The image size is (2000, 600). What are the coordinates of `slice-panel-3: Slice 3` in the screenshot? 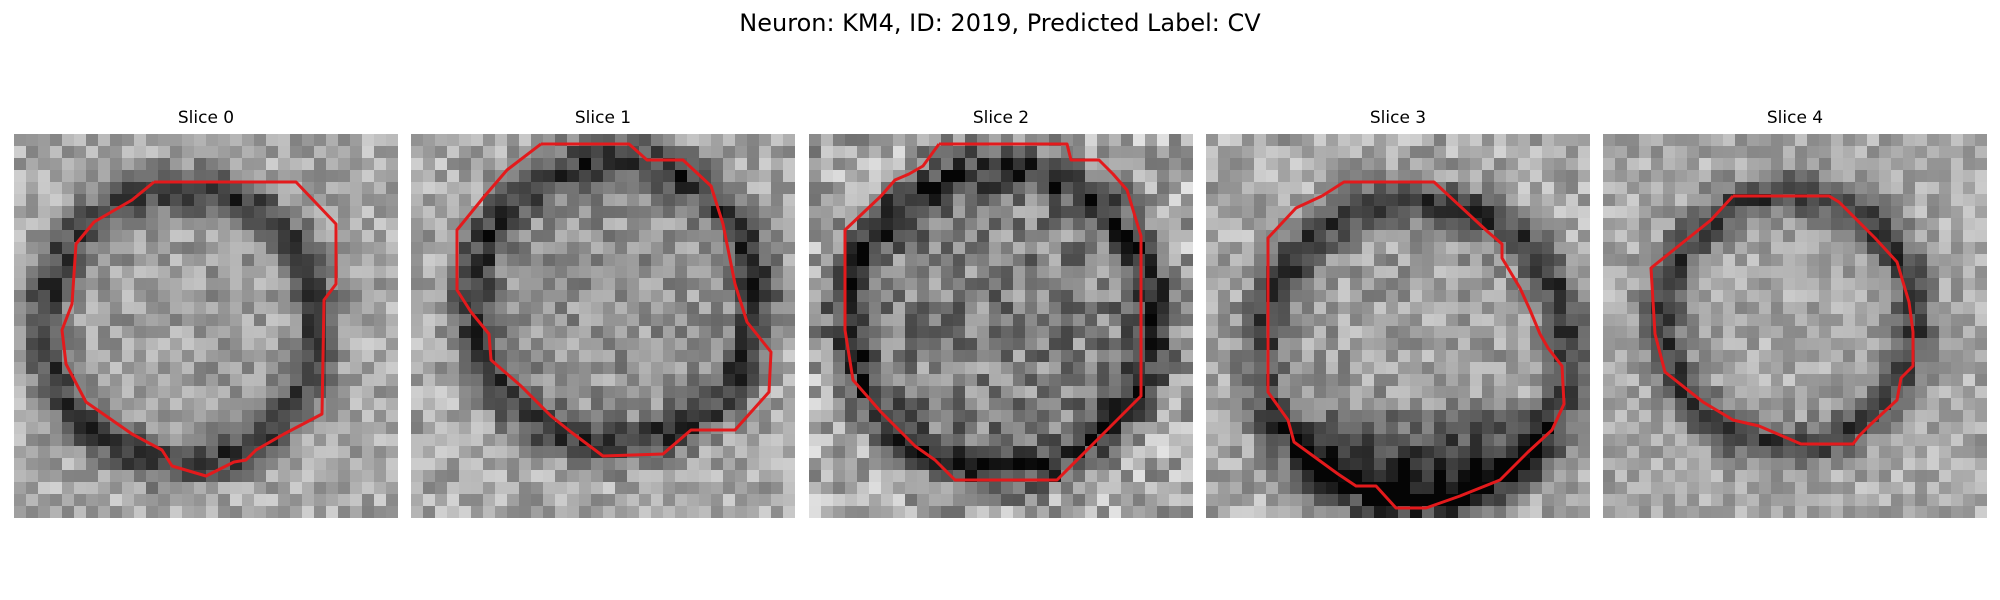 It's located at (1398, 313).